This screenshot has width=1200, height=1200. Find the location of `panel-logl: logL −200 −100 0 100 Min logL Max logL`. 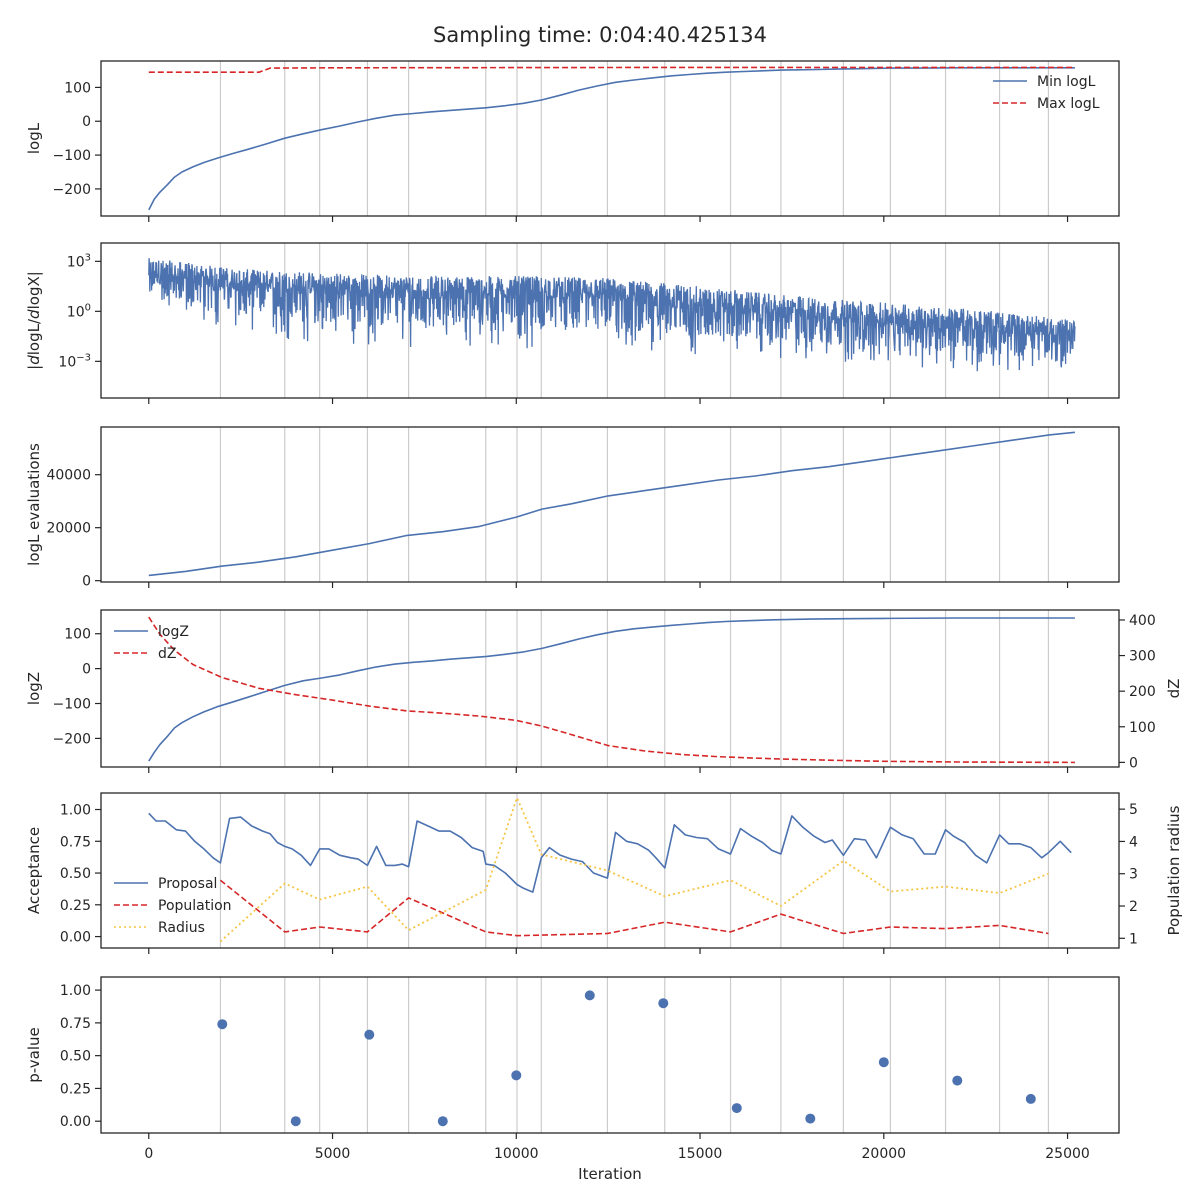

panel-logl: logL −200 −100 0 100 Min logL Max logL is located at coordinates (572, 141).